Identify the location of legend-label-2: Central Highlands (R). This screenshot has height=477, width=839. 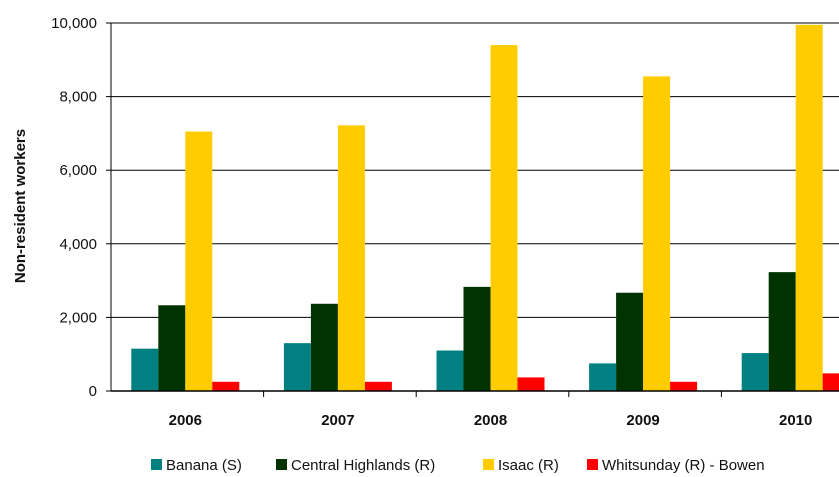
(363, 465).